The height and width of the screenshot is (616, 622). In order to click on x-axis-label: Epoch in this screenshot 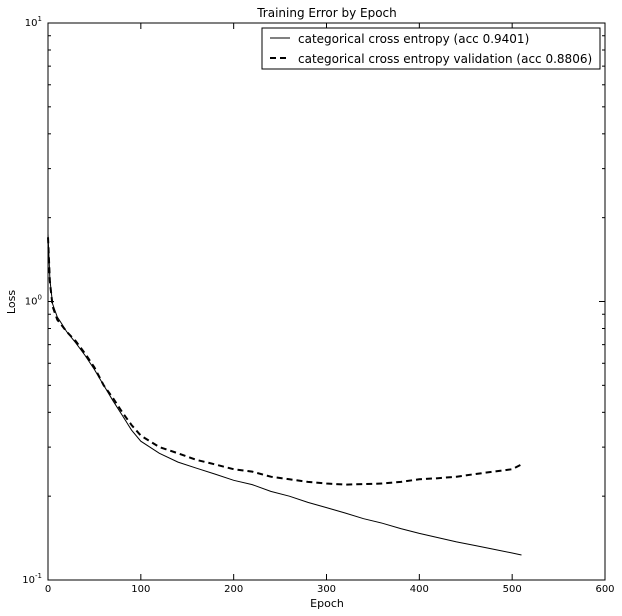, I will do `click(327, 603)`.